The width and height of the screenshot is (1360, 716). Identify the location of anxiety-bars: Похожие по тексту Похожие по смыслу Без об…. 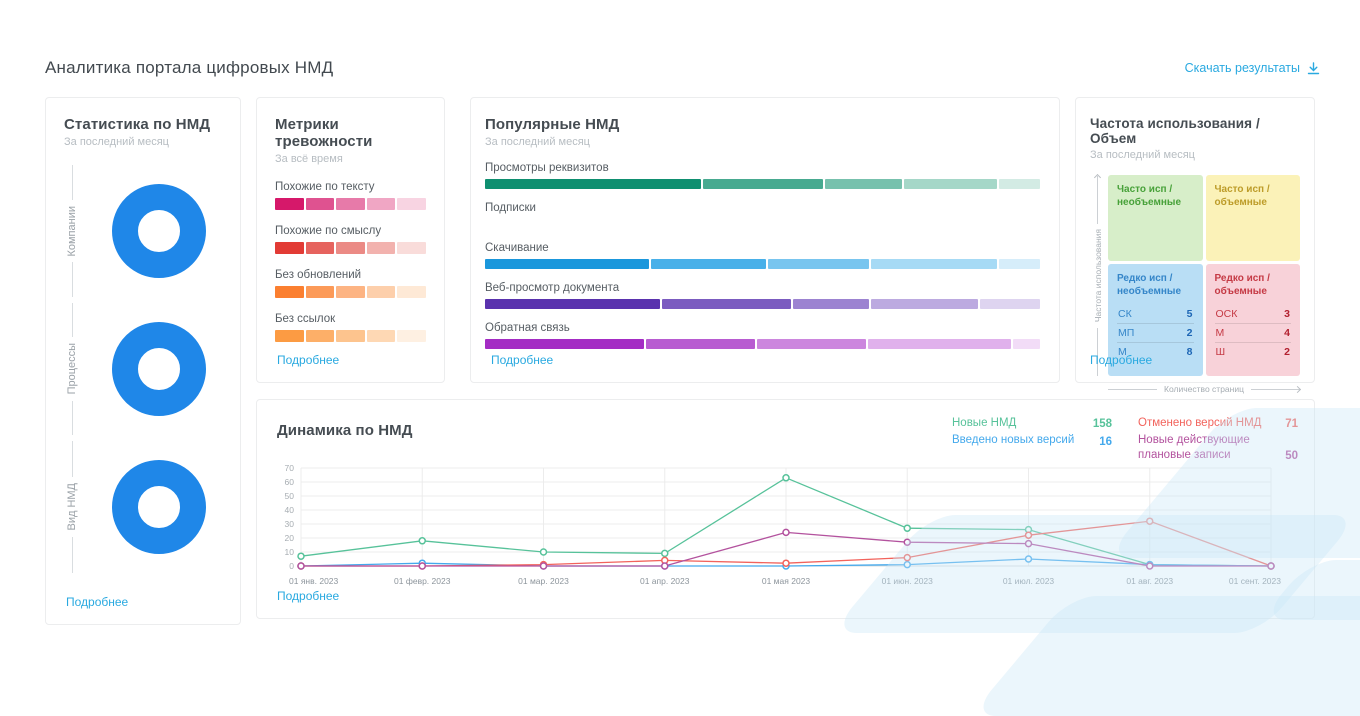
(350, 261).